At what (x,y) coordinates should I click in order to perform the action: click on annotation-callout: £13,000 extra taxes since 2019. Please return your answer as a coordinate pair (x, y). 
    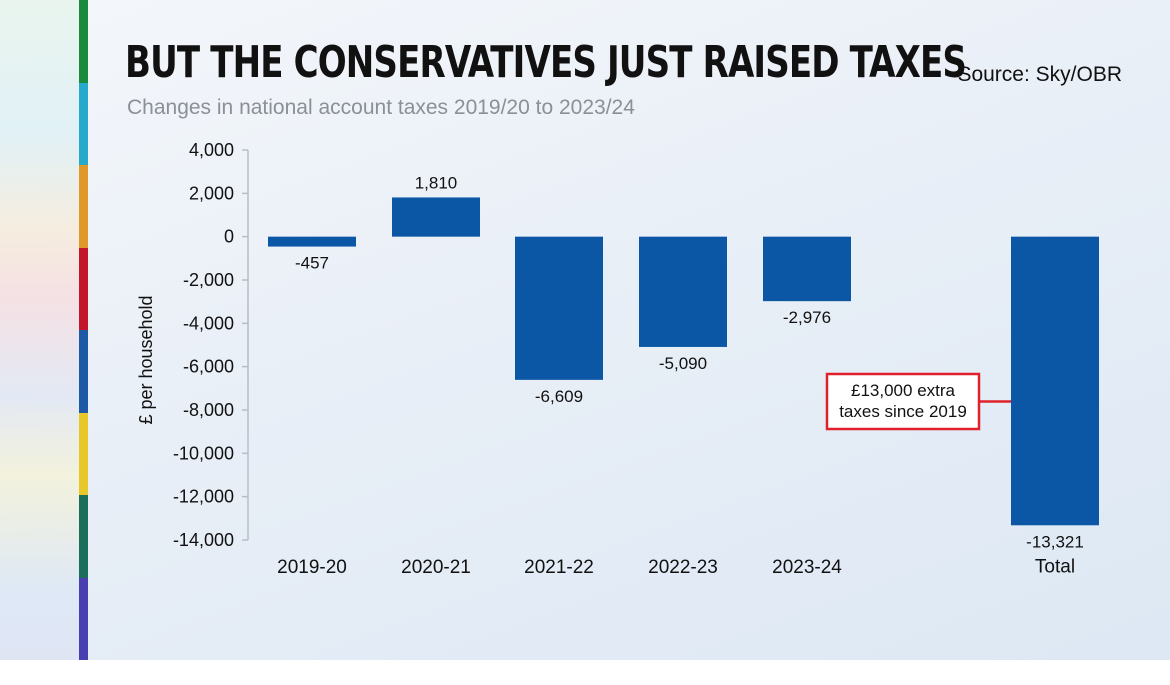
    Looking at the image, I should click on (918, 401).